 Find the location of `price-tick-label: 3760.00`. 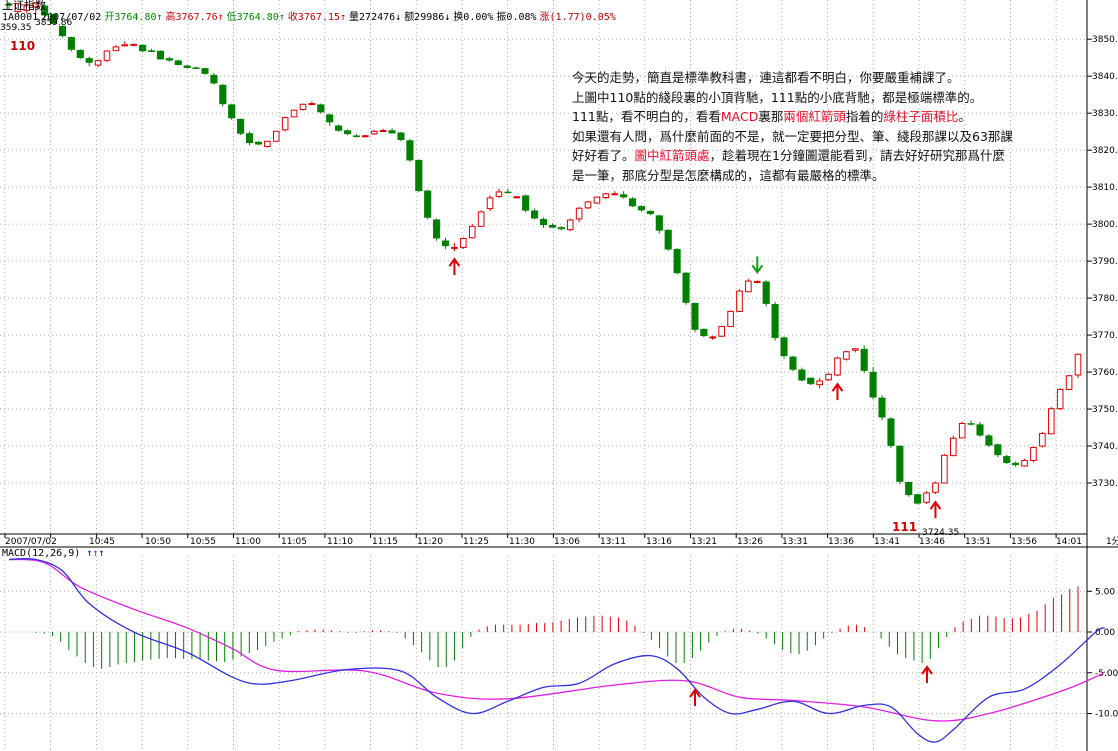

price-tick-label: 3760.00 is located at coordinates (1105, 373).